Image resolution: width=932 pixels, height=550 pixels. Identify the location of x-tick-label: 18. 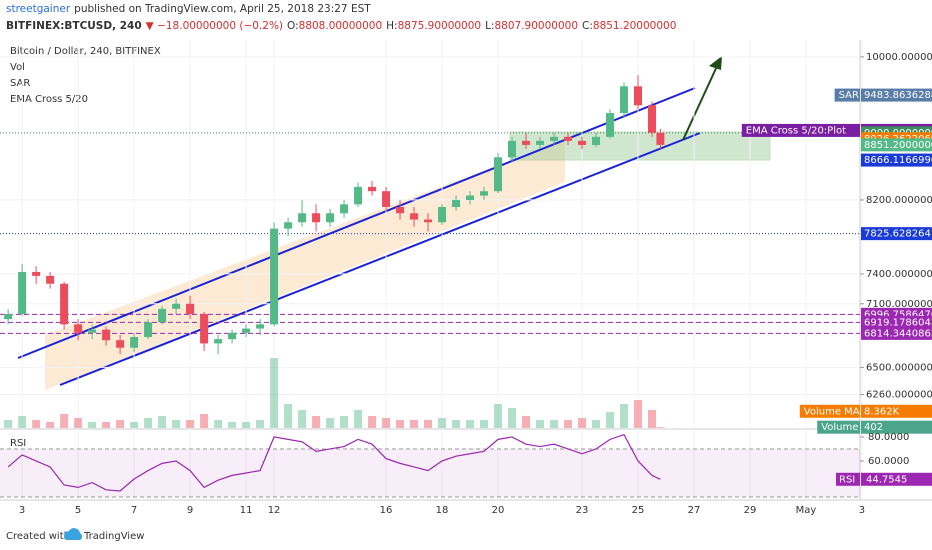
(442, 510).